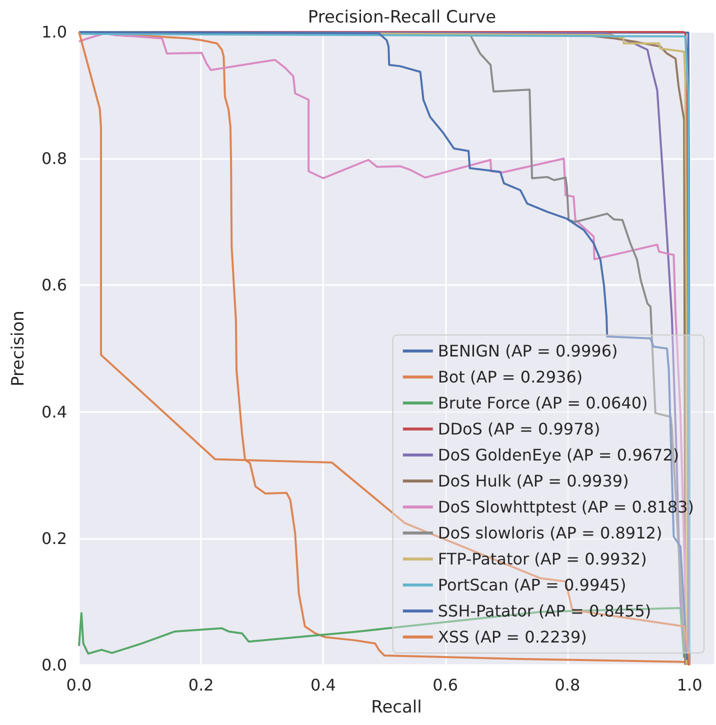  What do you see at coordinates (201, 685) in the screenshot?
I see `x-tick-label: 0.2` at bounding box center [201, 685].